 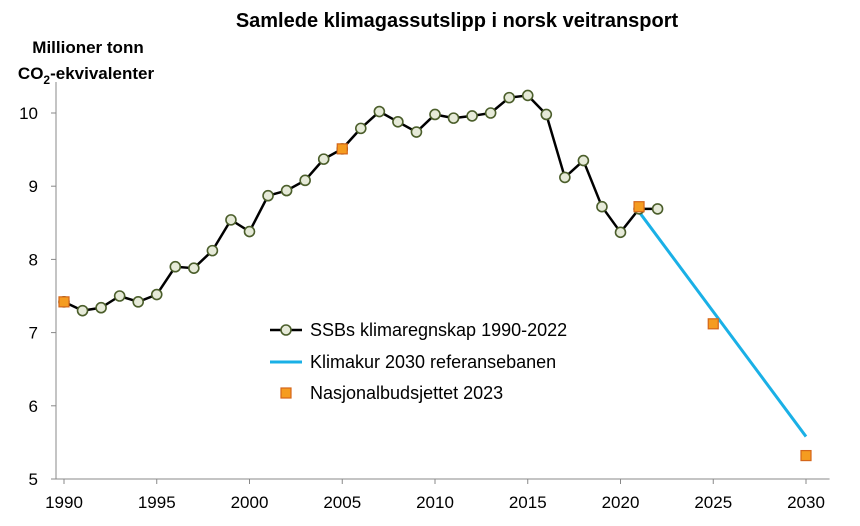 What do you see at coordinates (157, 502) in the screenshot?
I see `x-tick-label: 1995` at bounding box center [157, 502].